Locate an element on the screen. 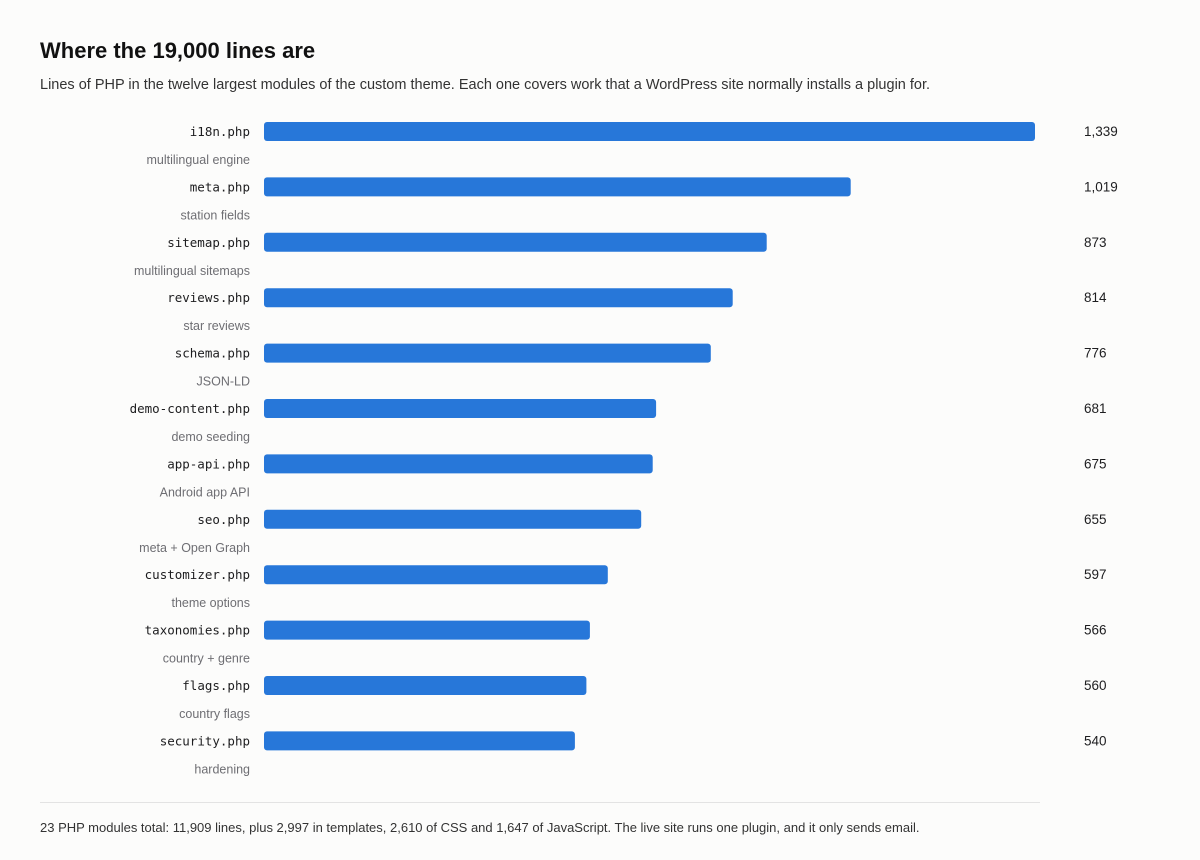  category-label: demo-content.php is located at coordinates (190, 408).